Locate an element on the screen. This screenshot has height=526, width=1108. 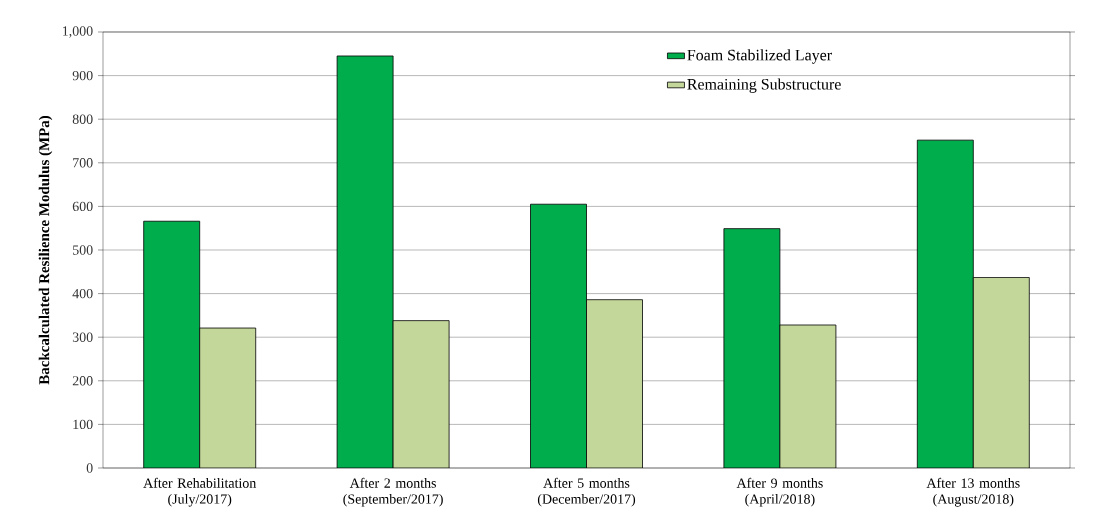
y-tick-label: 500 is located at coordinates (83, 250).